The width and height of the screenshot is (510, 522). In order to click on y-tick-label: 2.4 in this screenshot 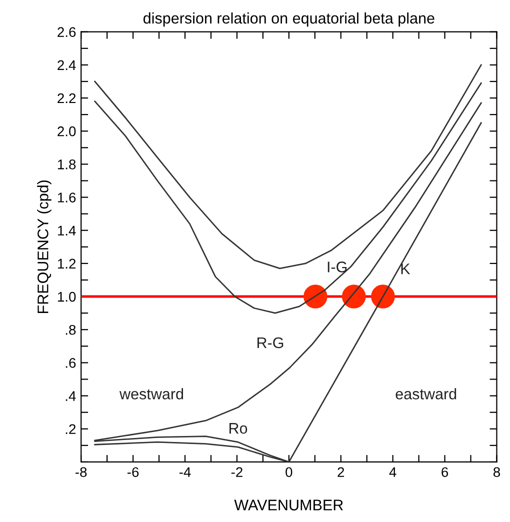, I will do `click(67, 65)`.